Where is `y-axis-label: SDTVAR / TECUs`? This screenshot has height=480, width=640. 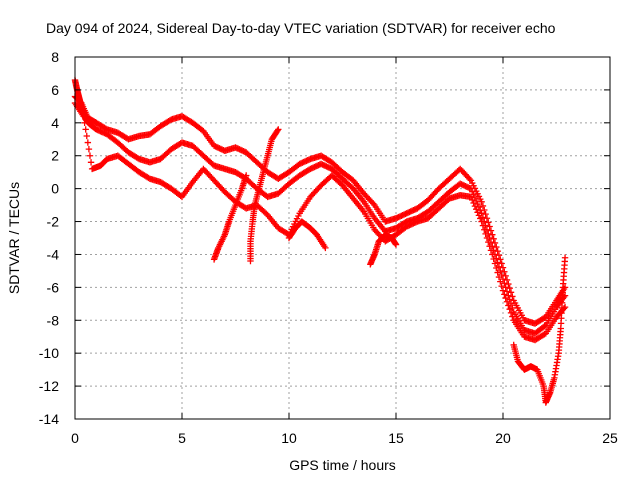 y-axis-label: SDTVAR / TECUs is located at coordinates (14, 238).